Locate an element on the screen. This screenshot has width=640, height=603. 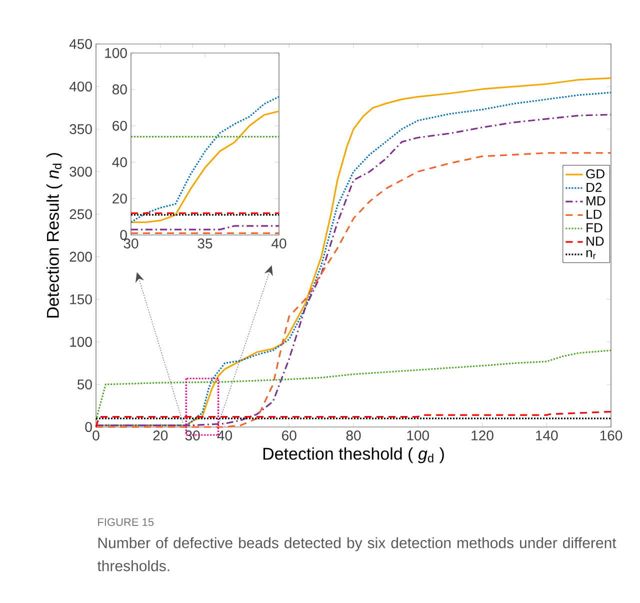
x-tick-label: 100 is located at coordinates (418, 435).